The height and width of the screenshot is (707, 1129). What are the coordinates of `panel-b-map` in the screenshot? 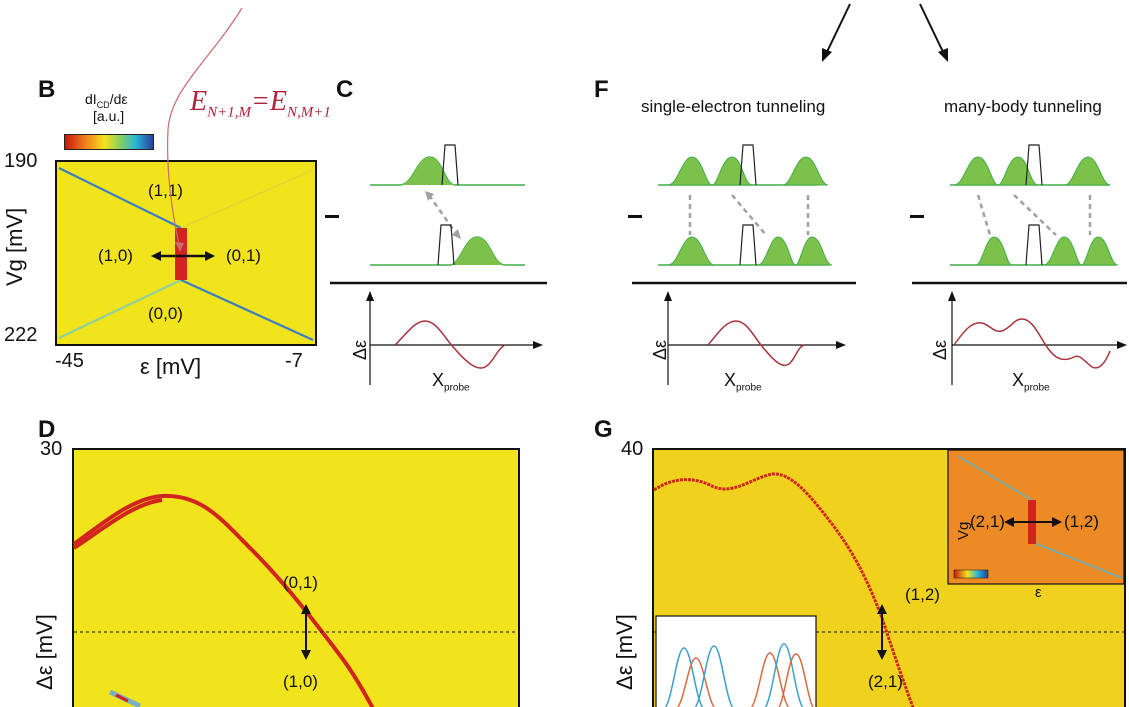 It's located at (186, 253).